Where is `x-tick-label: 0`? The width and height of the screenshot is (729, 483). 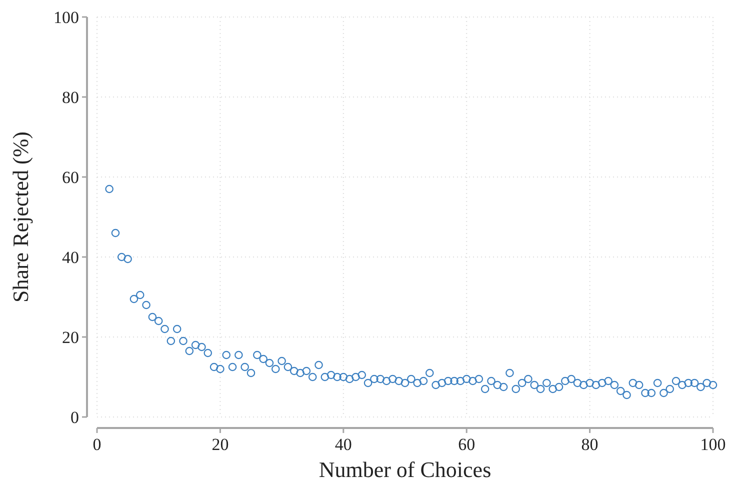 x-tick-label: 0 is located at coordinates (97, 444).